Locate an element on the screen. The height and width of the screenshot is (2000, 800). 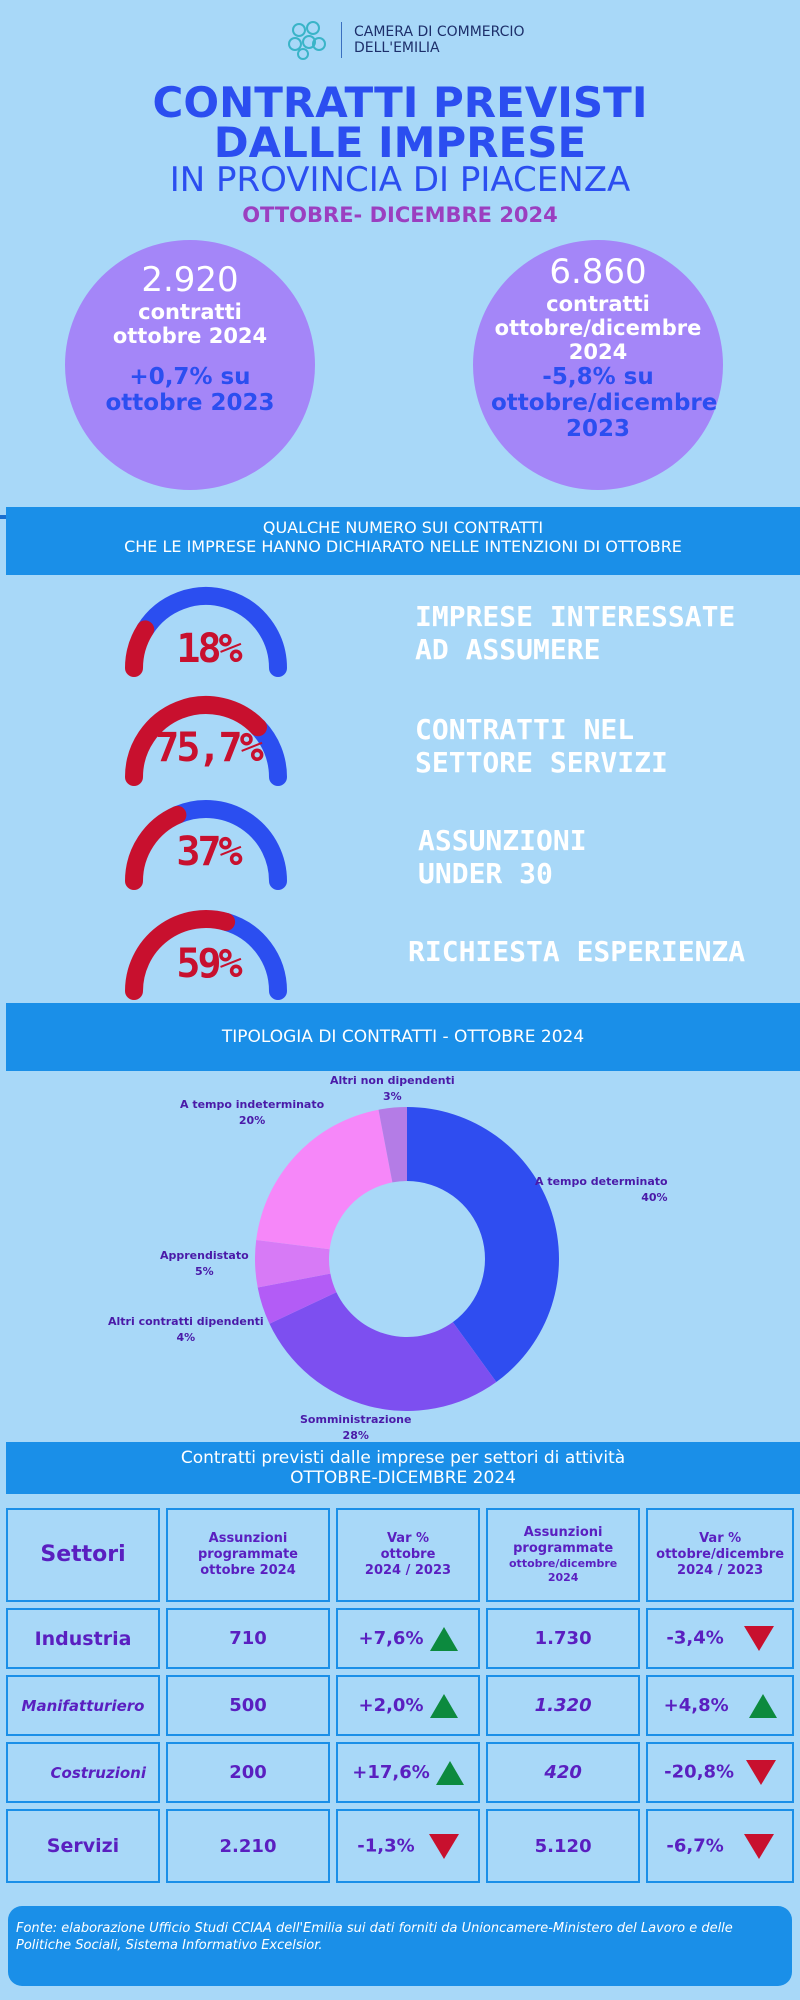
header-var-line: ottobre is located at coordinates (408, 1554).